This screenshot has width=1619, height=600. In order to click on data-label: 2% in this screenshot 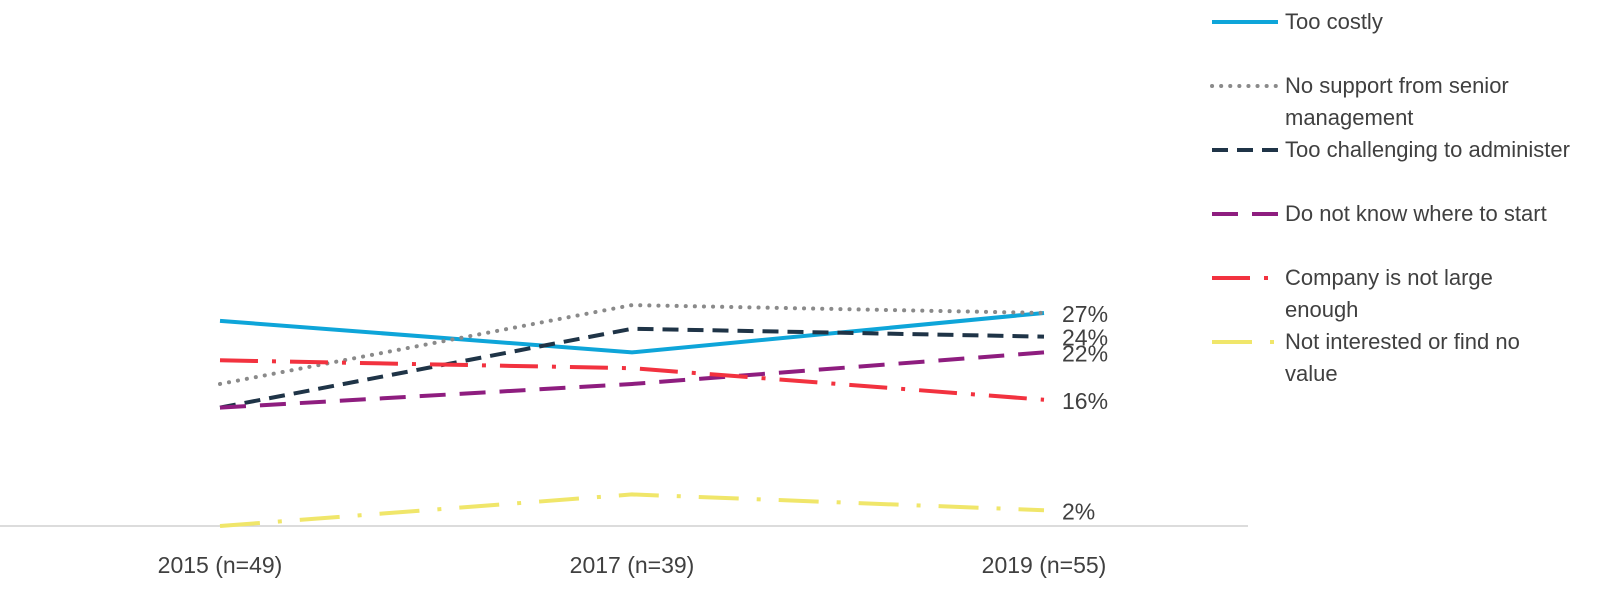, I will do `click(1078, 511)`.